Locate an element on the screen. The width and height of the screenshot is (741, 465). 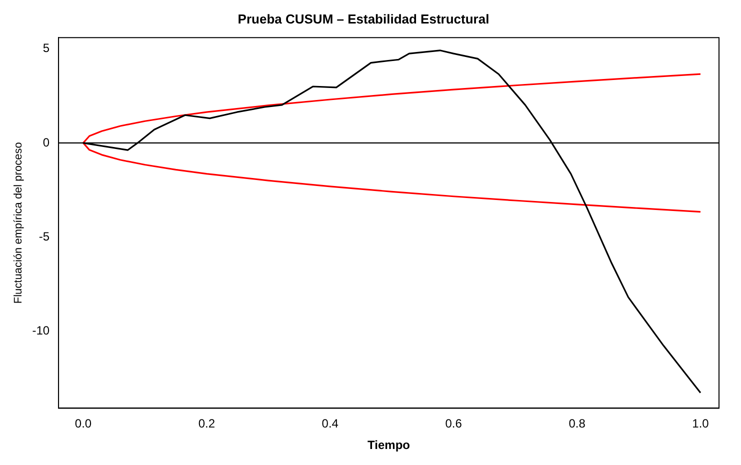
y-tick-label: -5 is located at coordinates (44, 236).